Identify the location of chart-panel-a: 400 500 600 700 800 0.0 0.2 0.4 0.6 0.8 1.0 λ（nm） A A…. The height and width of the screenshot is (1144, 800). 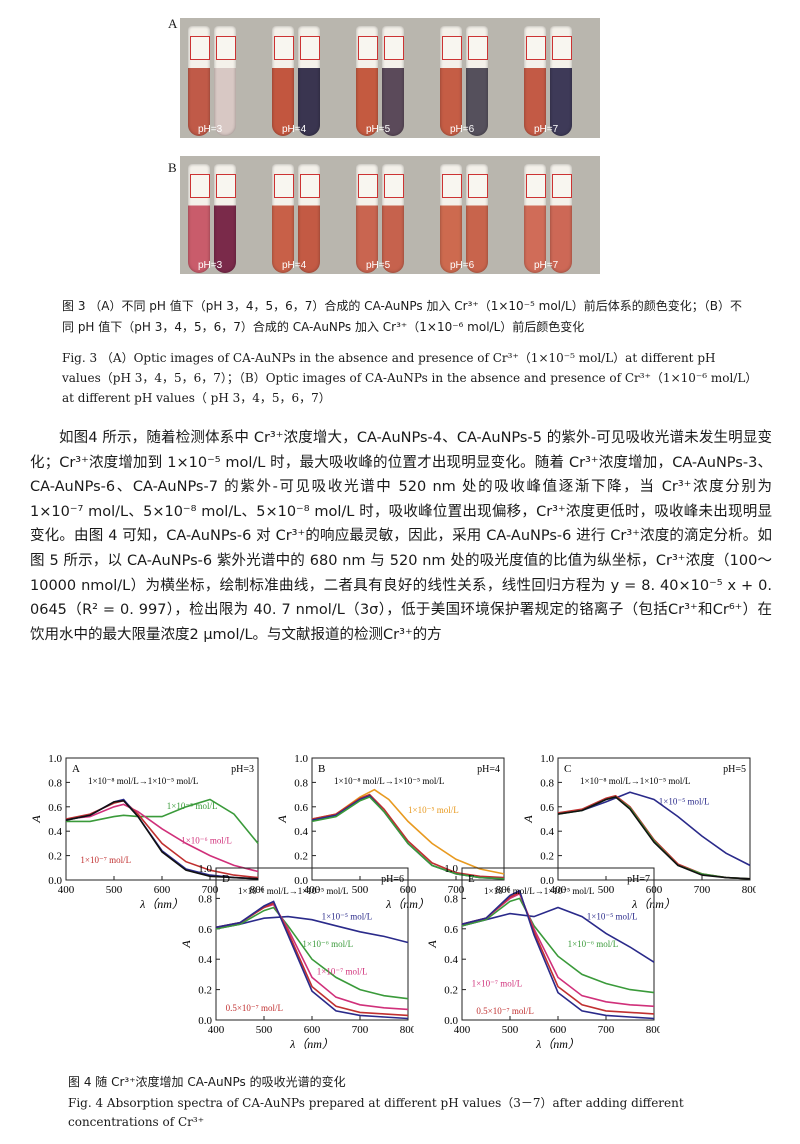
(146, 832).